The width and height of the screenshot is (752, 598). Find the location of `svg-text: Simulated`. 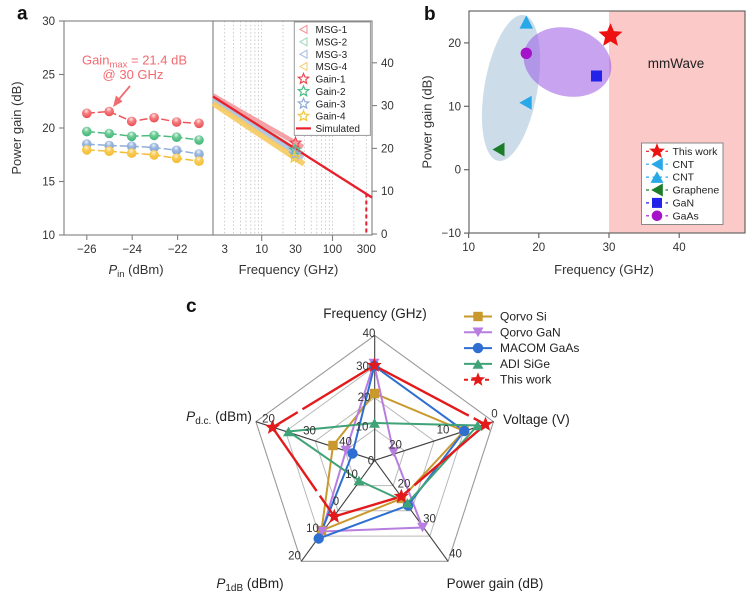

svg-text: Simulated is located at coordinates (338, 129).